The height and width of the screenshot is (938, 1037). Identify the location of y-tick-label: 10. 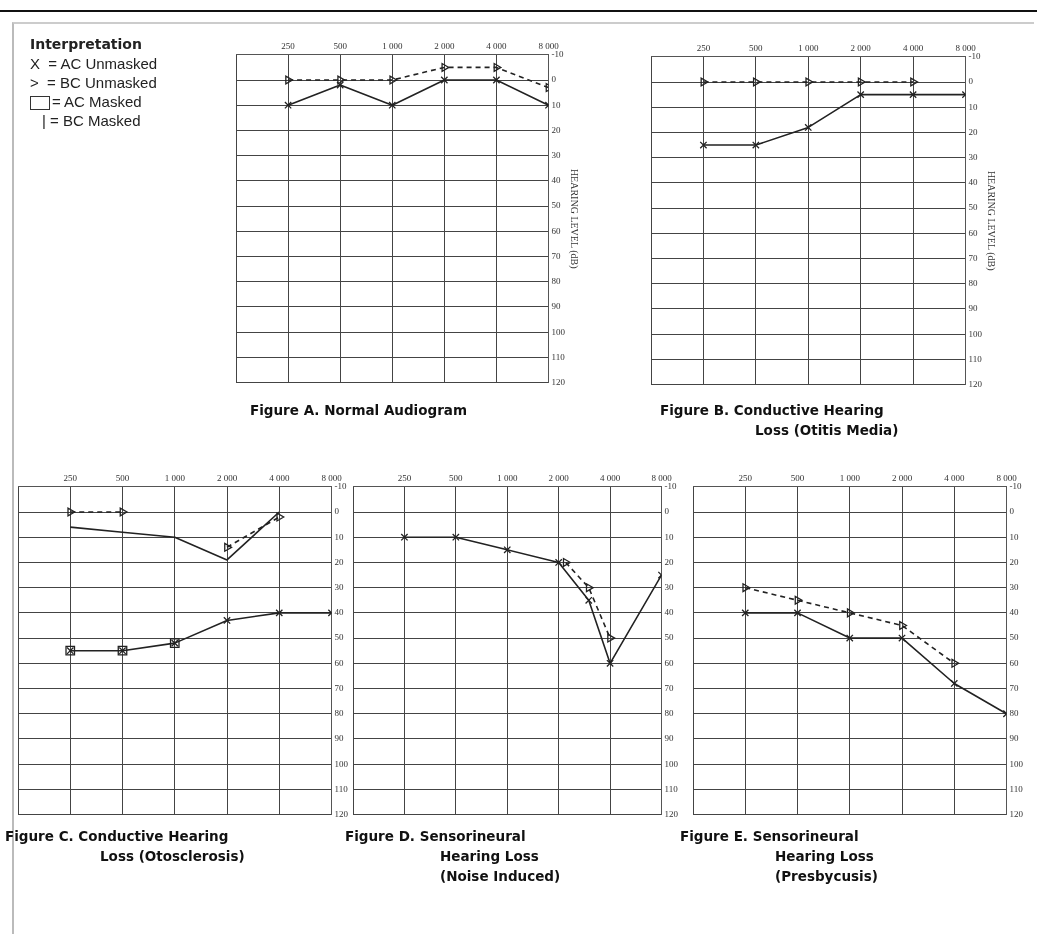
(973, 106).